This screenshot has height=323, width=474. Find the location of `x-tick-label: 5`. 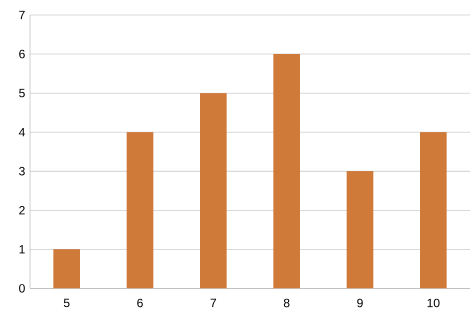

x-tick-label: 5 is located at coordinates (67, 303).